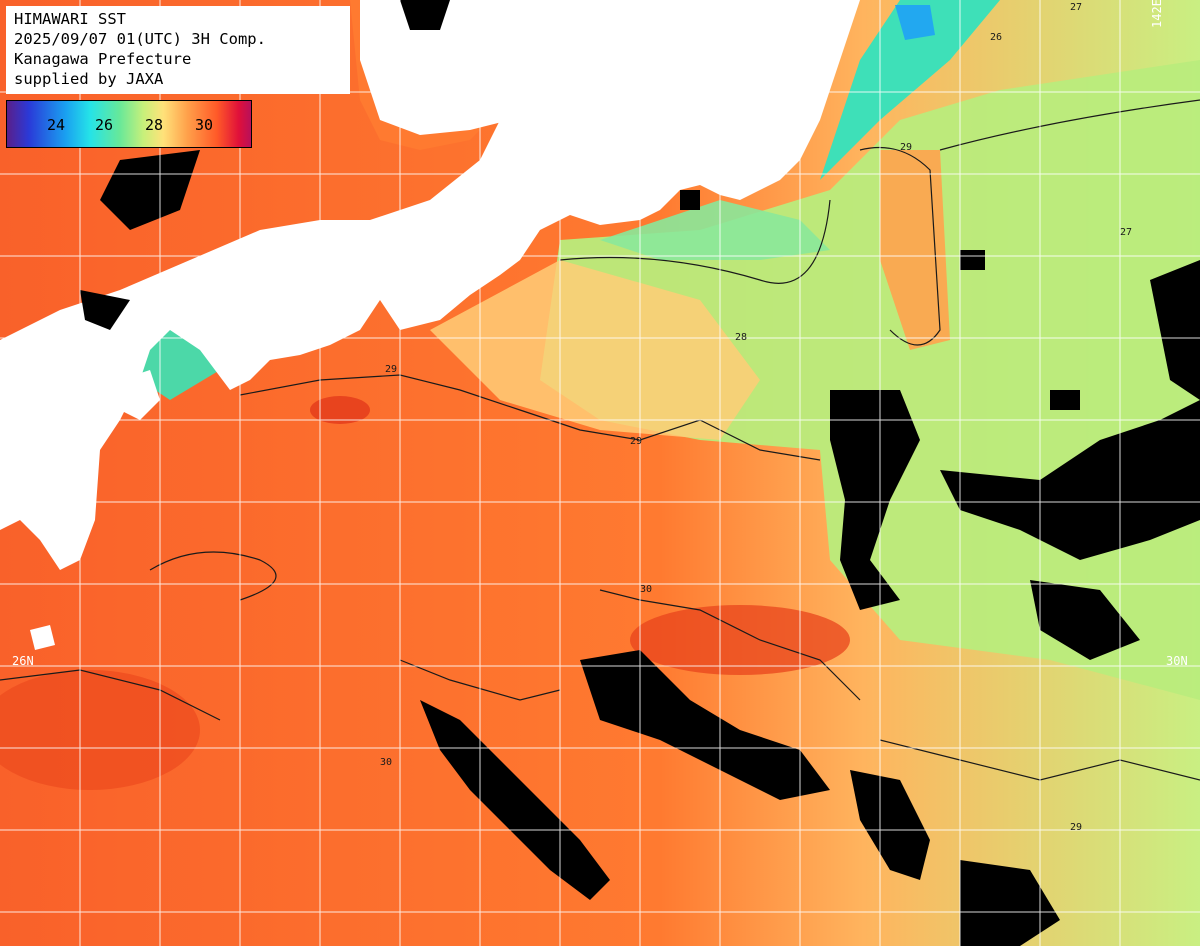 The height and width of the screenshot is (946, 1200). I want to click on colorbar-tick: 24, so click(56, 125).